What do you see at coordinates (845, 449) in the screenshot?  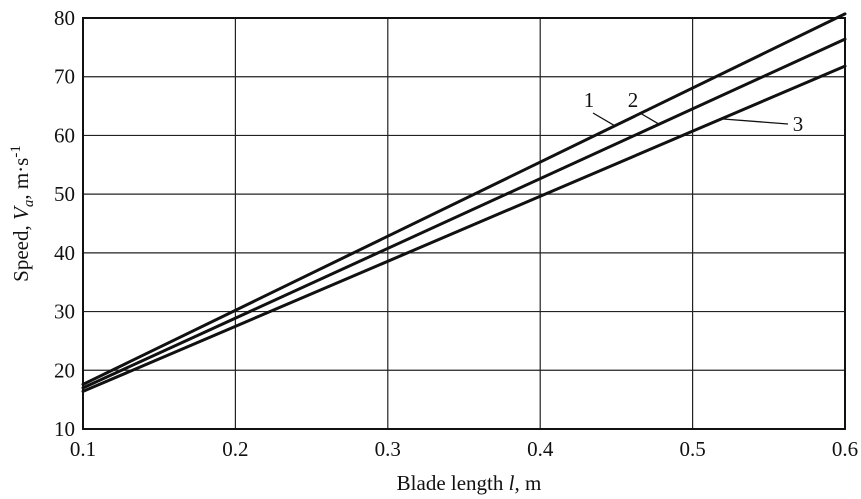 I see `x-tick-label: 0.6` at bounding box center [845, 449].